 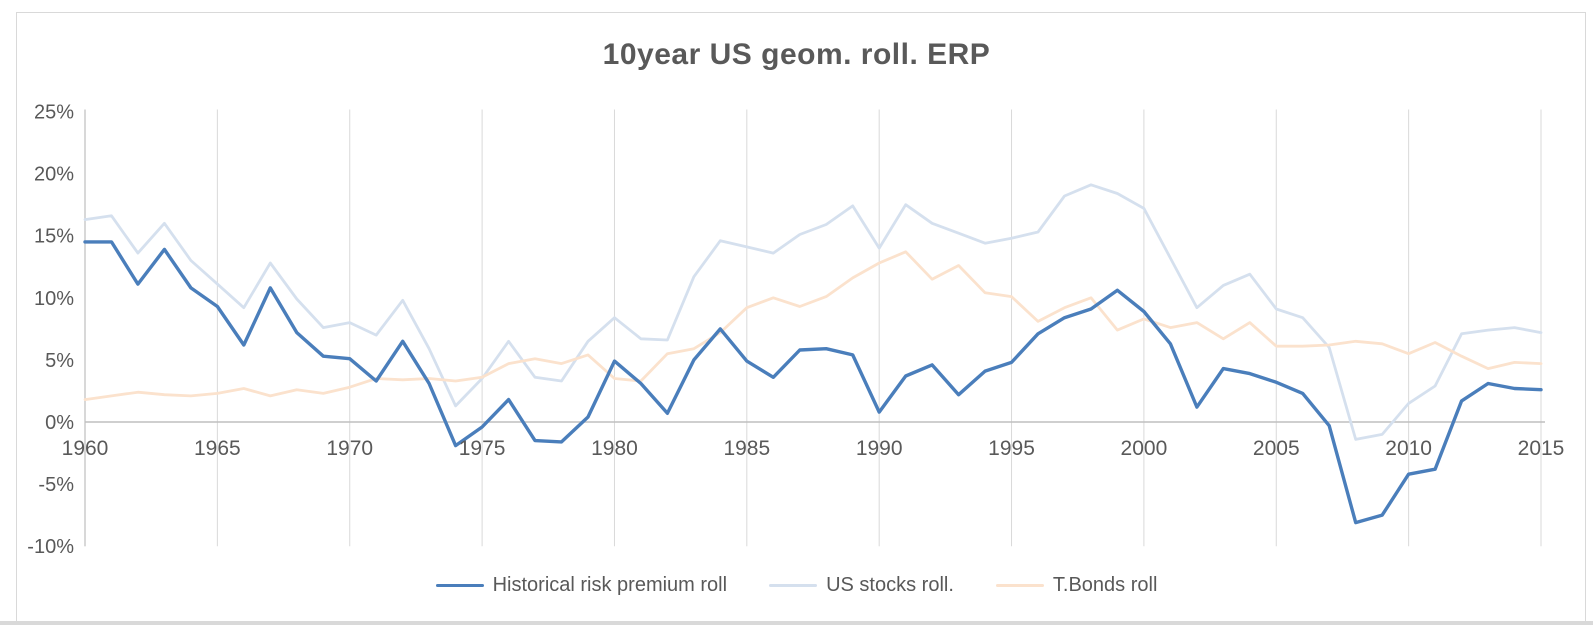 I want to click on legend-label-t-bonds: T.Bonds roll, so click(x=1105, y=585).